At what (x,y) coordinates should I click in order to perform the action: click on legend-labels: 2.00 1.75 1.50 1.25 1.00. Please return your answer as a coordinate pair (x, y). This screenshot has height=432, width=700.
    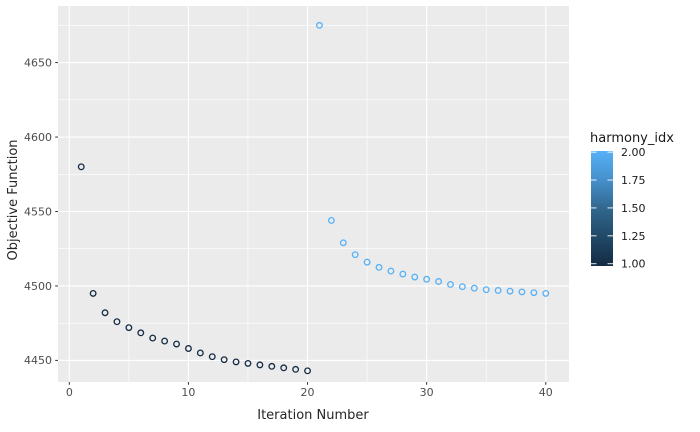
    Looking at the image, I should click on (633, 208).